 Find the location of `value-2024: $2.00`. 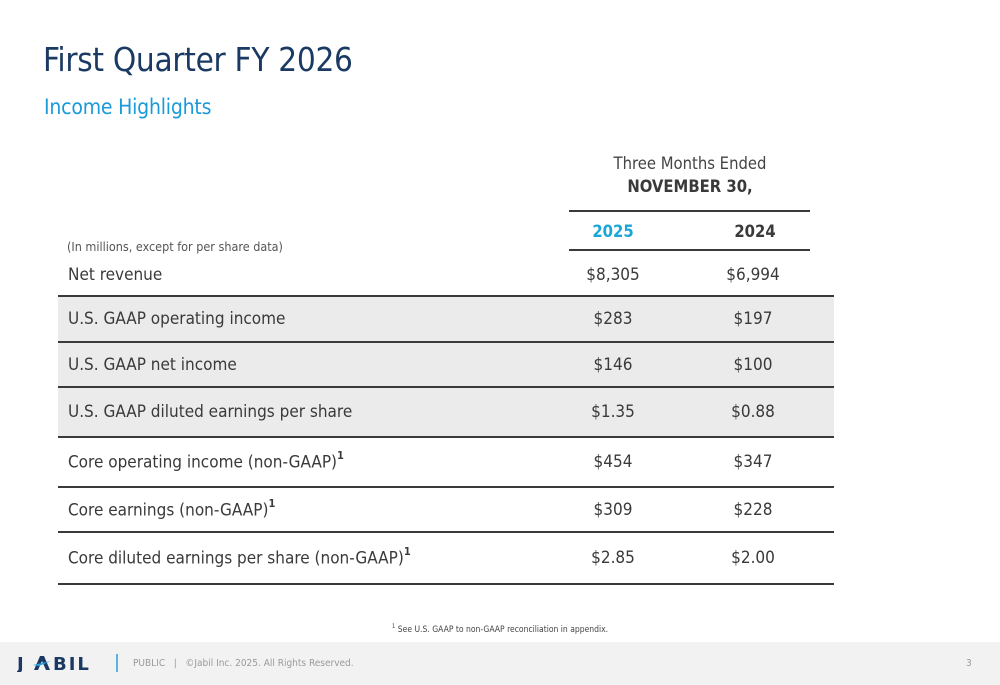

value-2024: $2.00 is located at coordinates (753, 558).